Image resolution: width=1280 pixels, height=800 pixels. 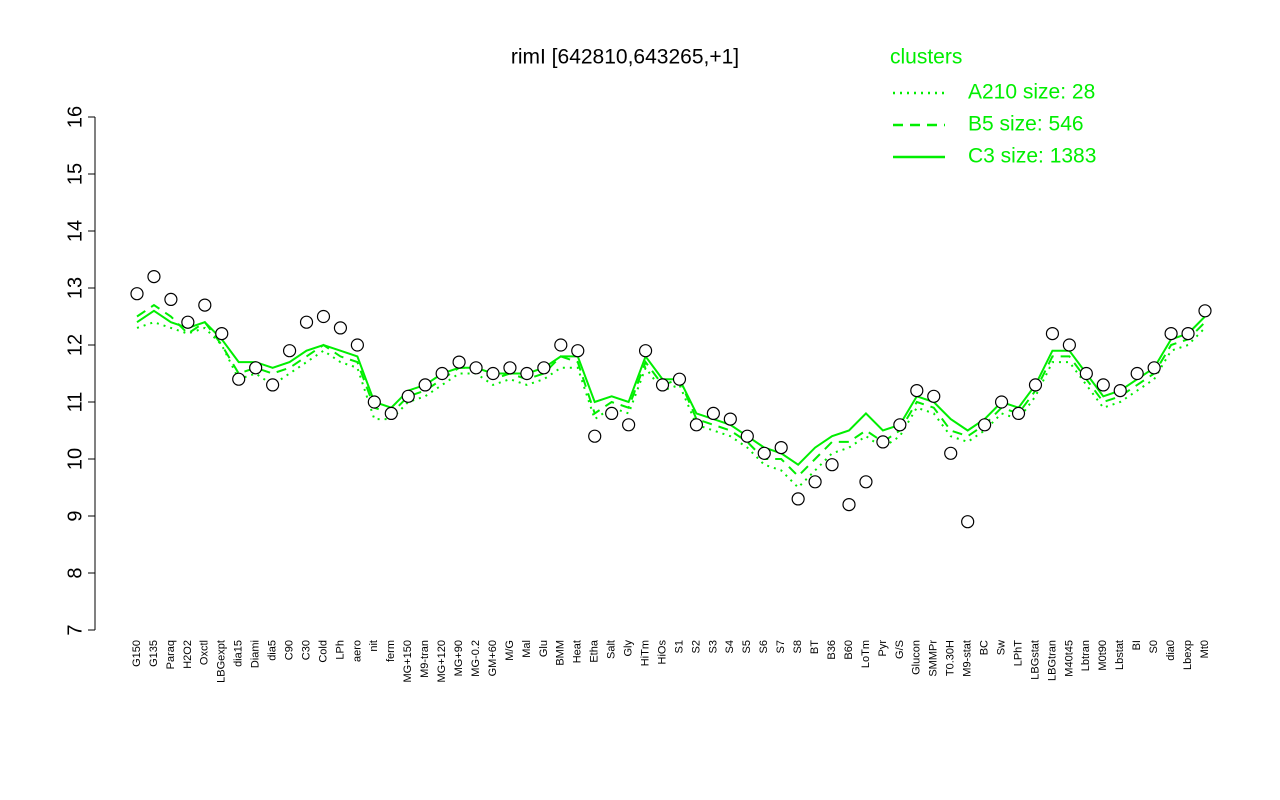 I want to click on x-tick-label: BI, so click(x=1137, y=645).